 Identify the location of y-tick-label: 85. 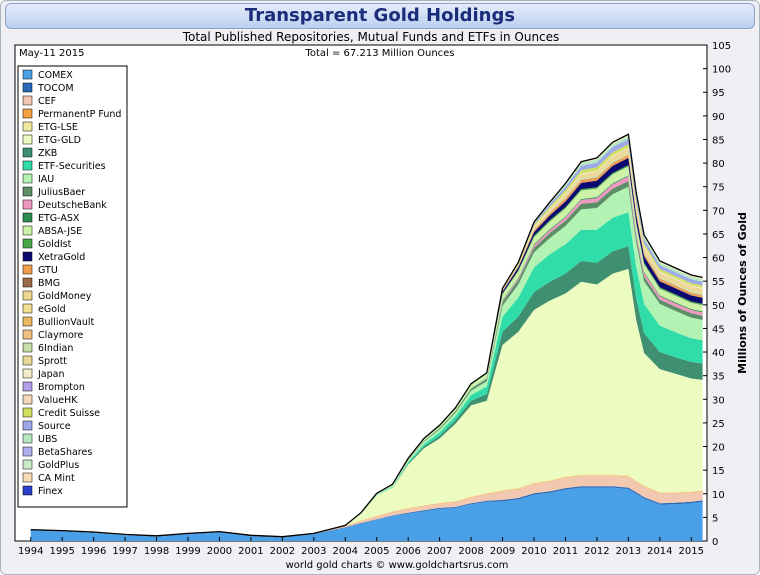
(718, 140).